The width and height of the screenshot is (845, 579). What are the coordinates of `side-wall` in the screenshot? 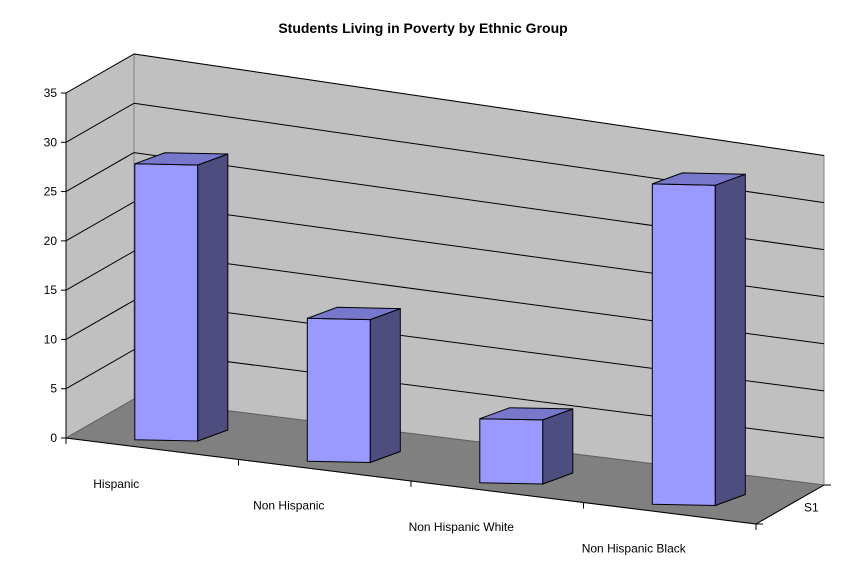 It's located at (100, 246).